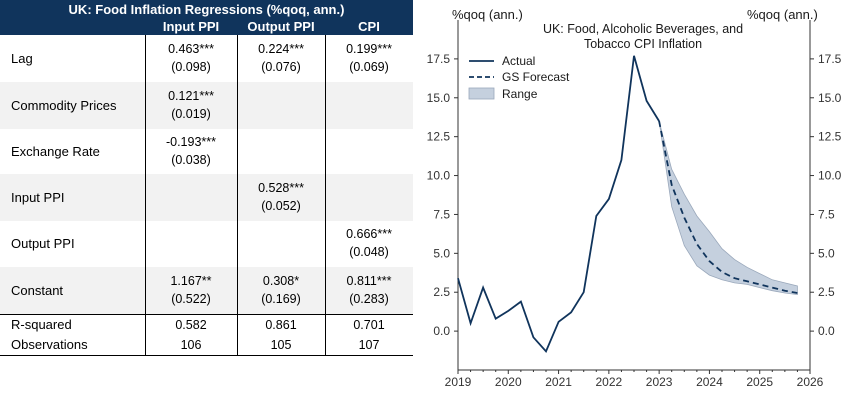 The height and width of the screenshot is (413, 867). I want to click on y-tick-label-right: 12.5, so click(830, 137).